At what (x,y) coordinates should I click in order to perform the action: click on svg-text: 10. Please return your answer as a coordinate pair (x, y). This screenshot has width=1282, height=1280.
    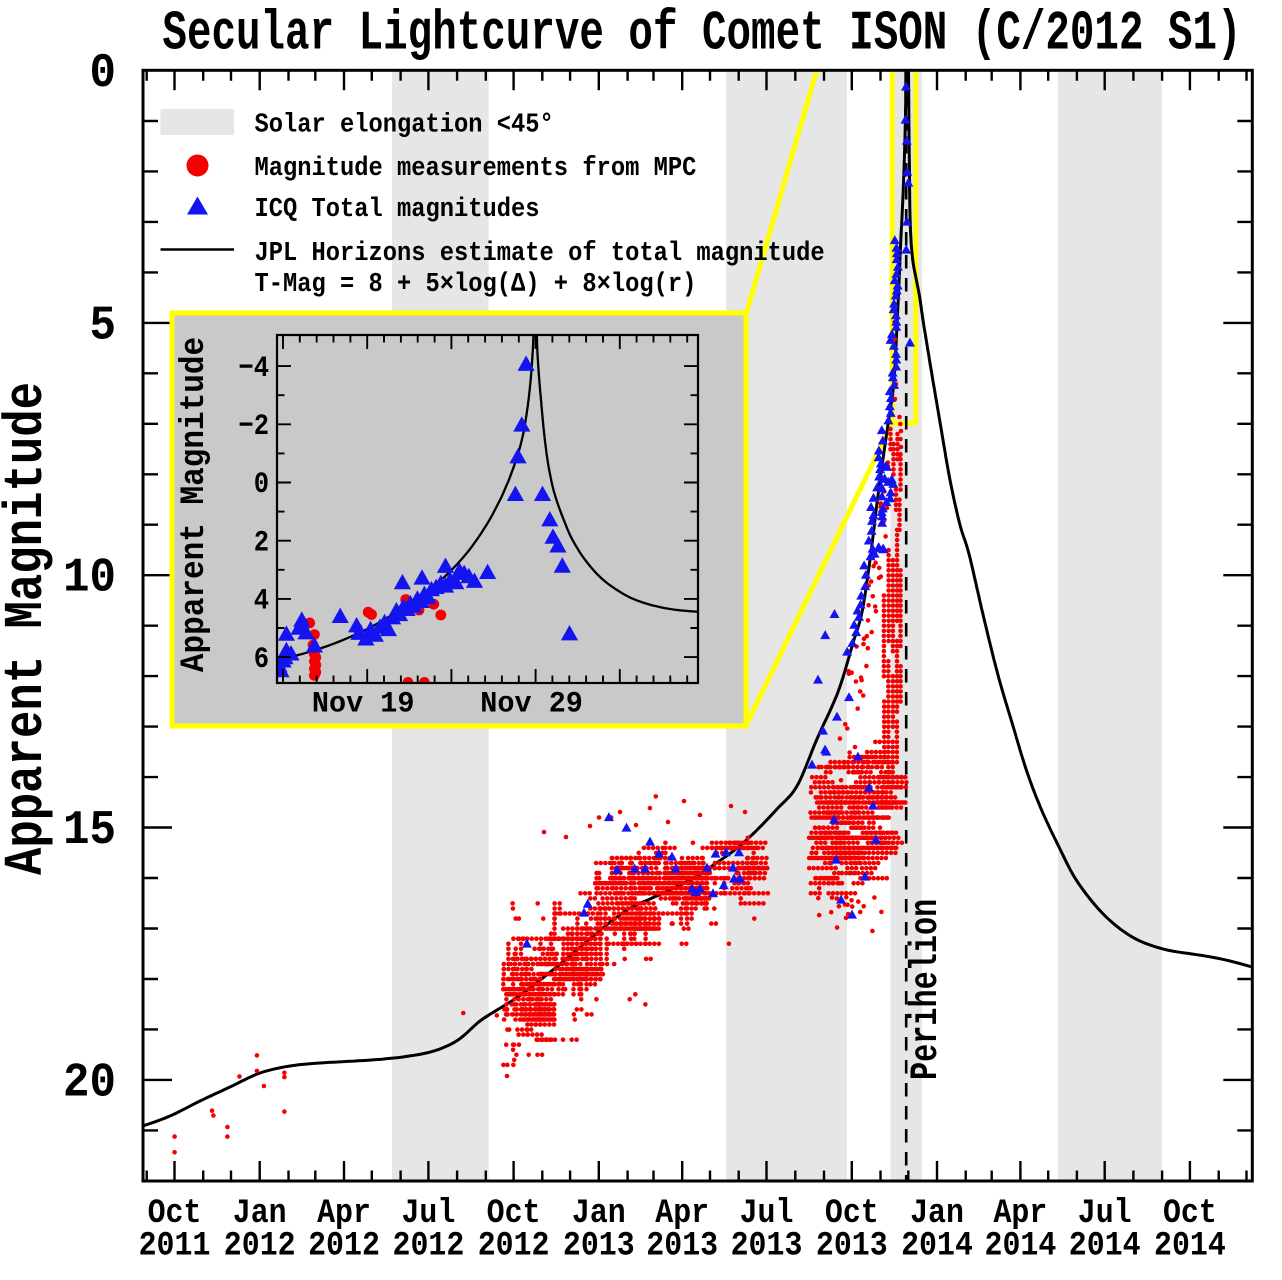
    Looking at the image, I should click on (89, 578).